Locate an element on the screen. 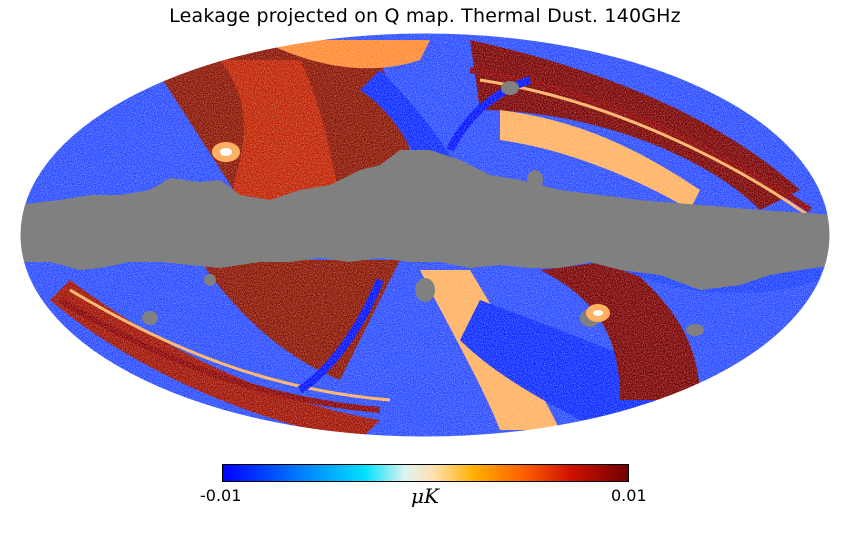 Image resolution: width=850 pixels, height=540 pixels. colorbar-max-label: 0.01 is located at coordinates (629, 495).